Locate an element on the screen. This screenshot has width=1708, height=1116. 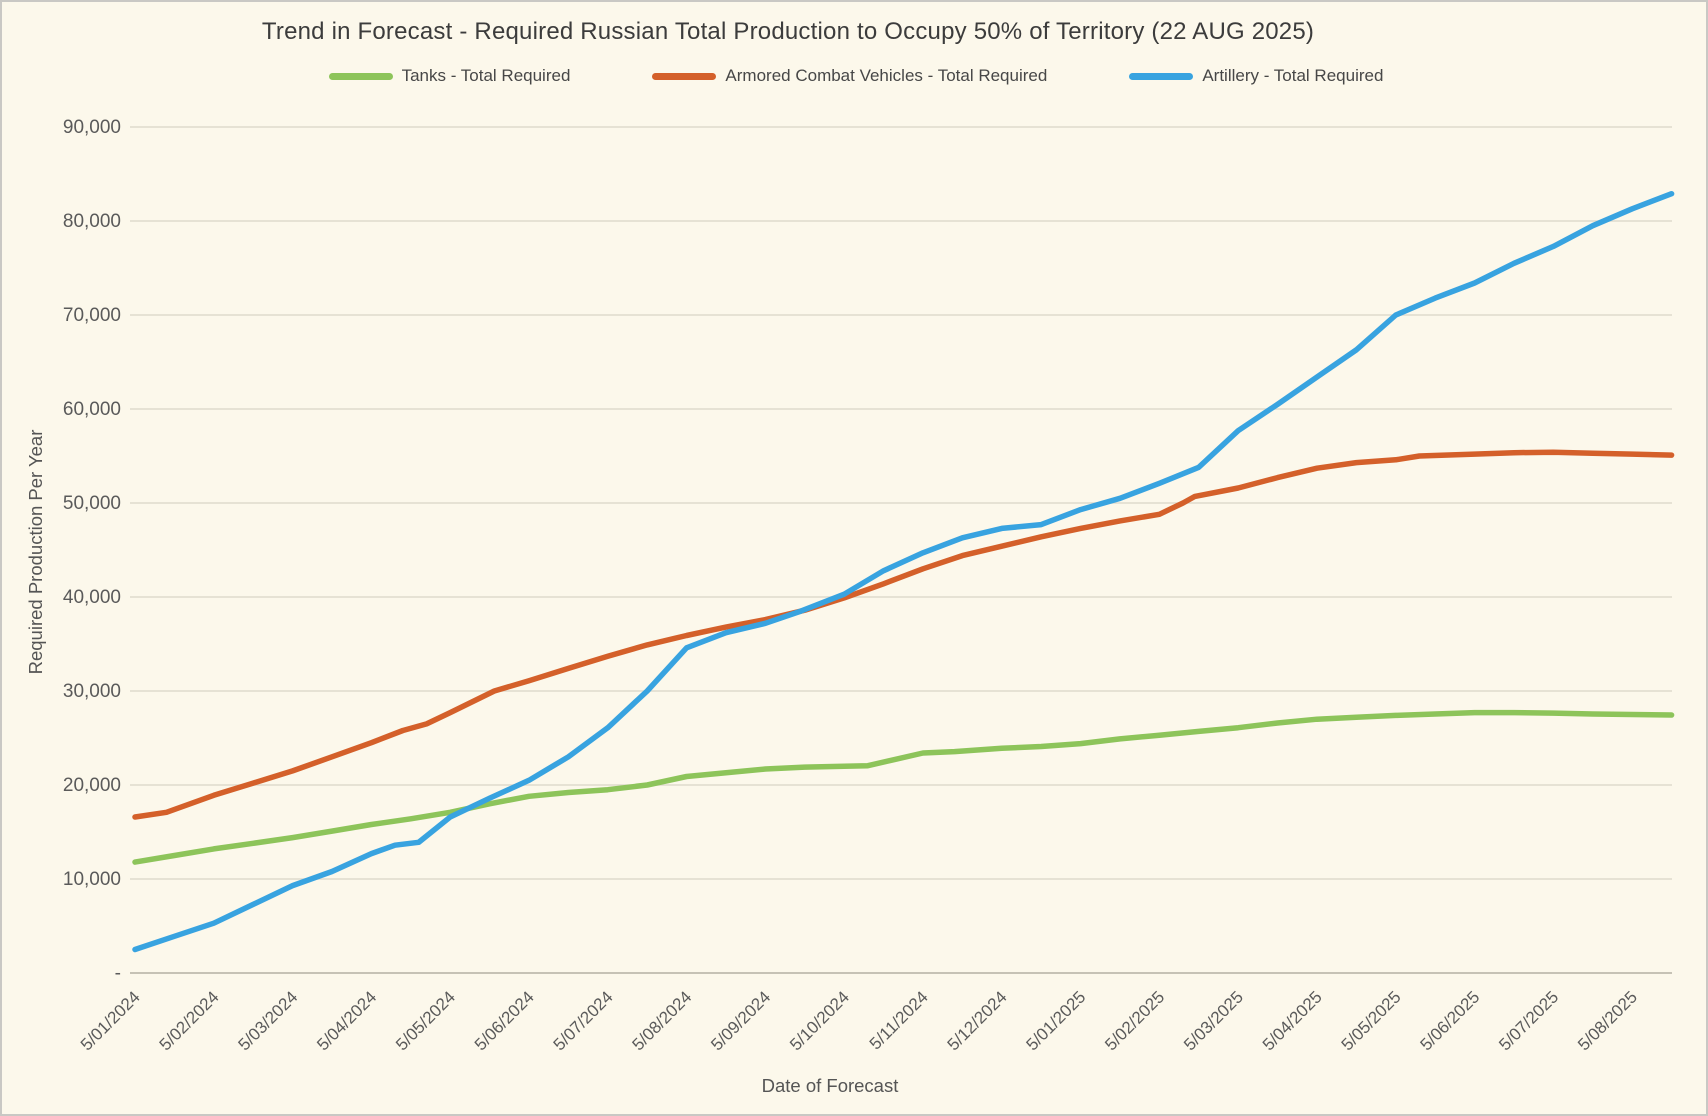
y-tick-label: 40,000 is located at coordinates (92, 597).